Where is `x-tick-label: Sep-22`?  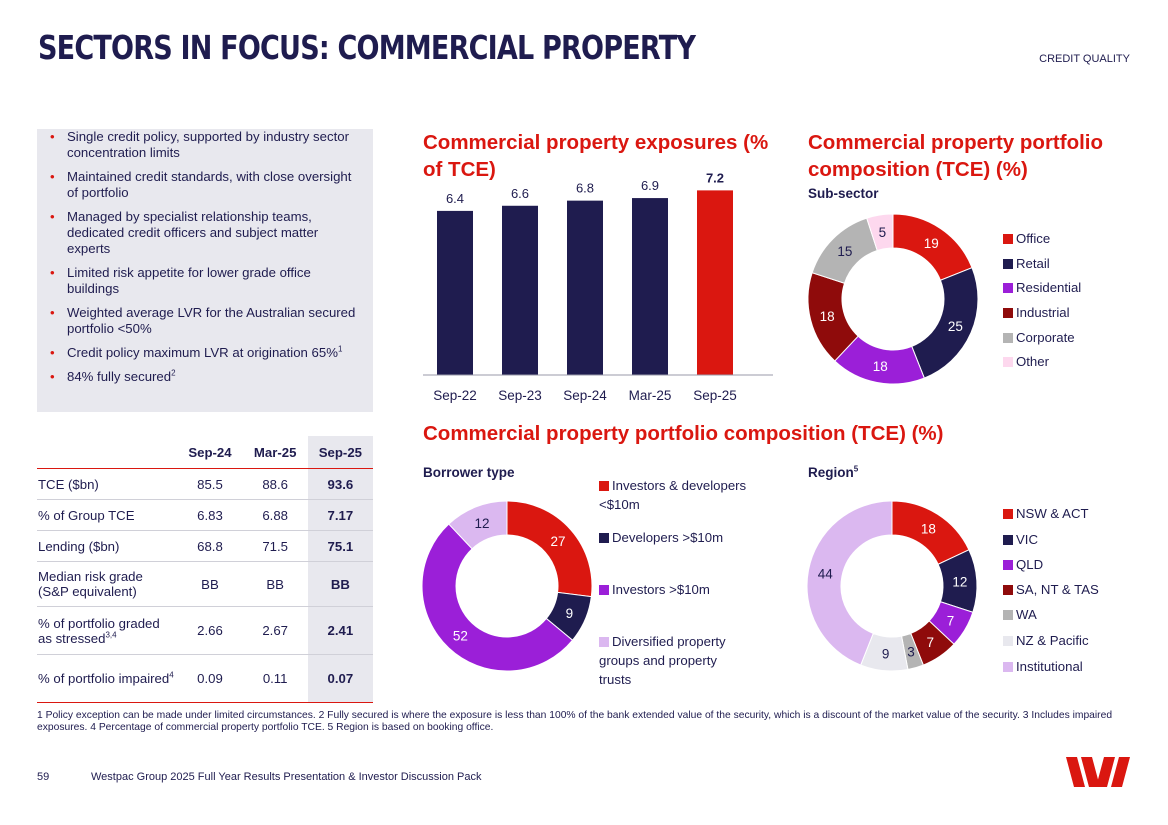 x-tick-label: Sep-22 is located at coordinates (455, 395).